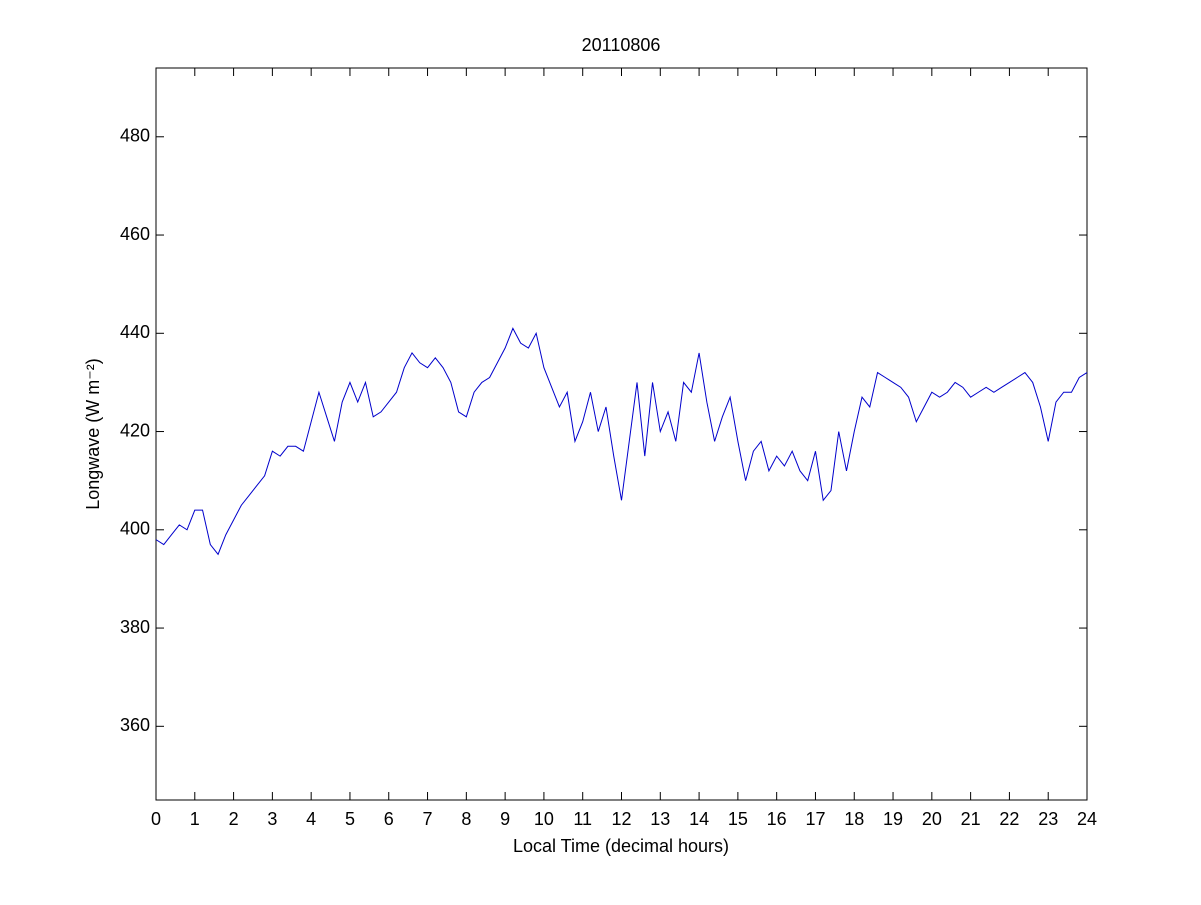  Describe the element at coordinates (135, 332) in the screenshot. I see `y-tick-label: 440` at that location.